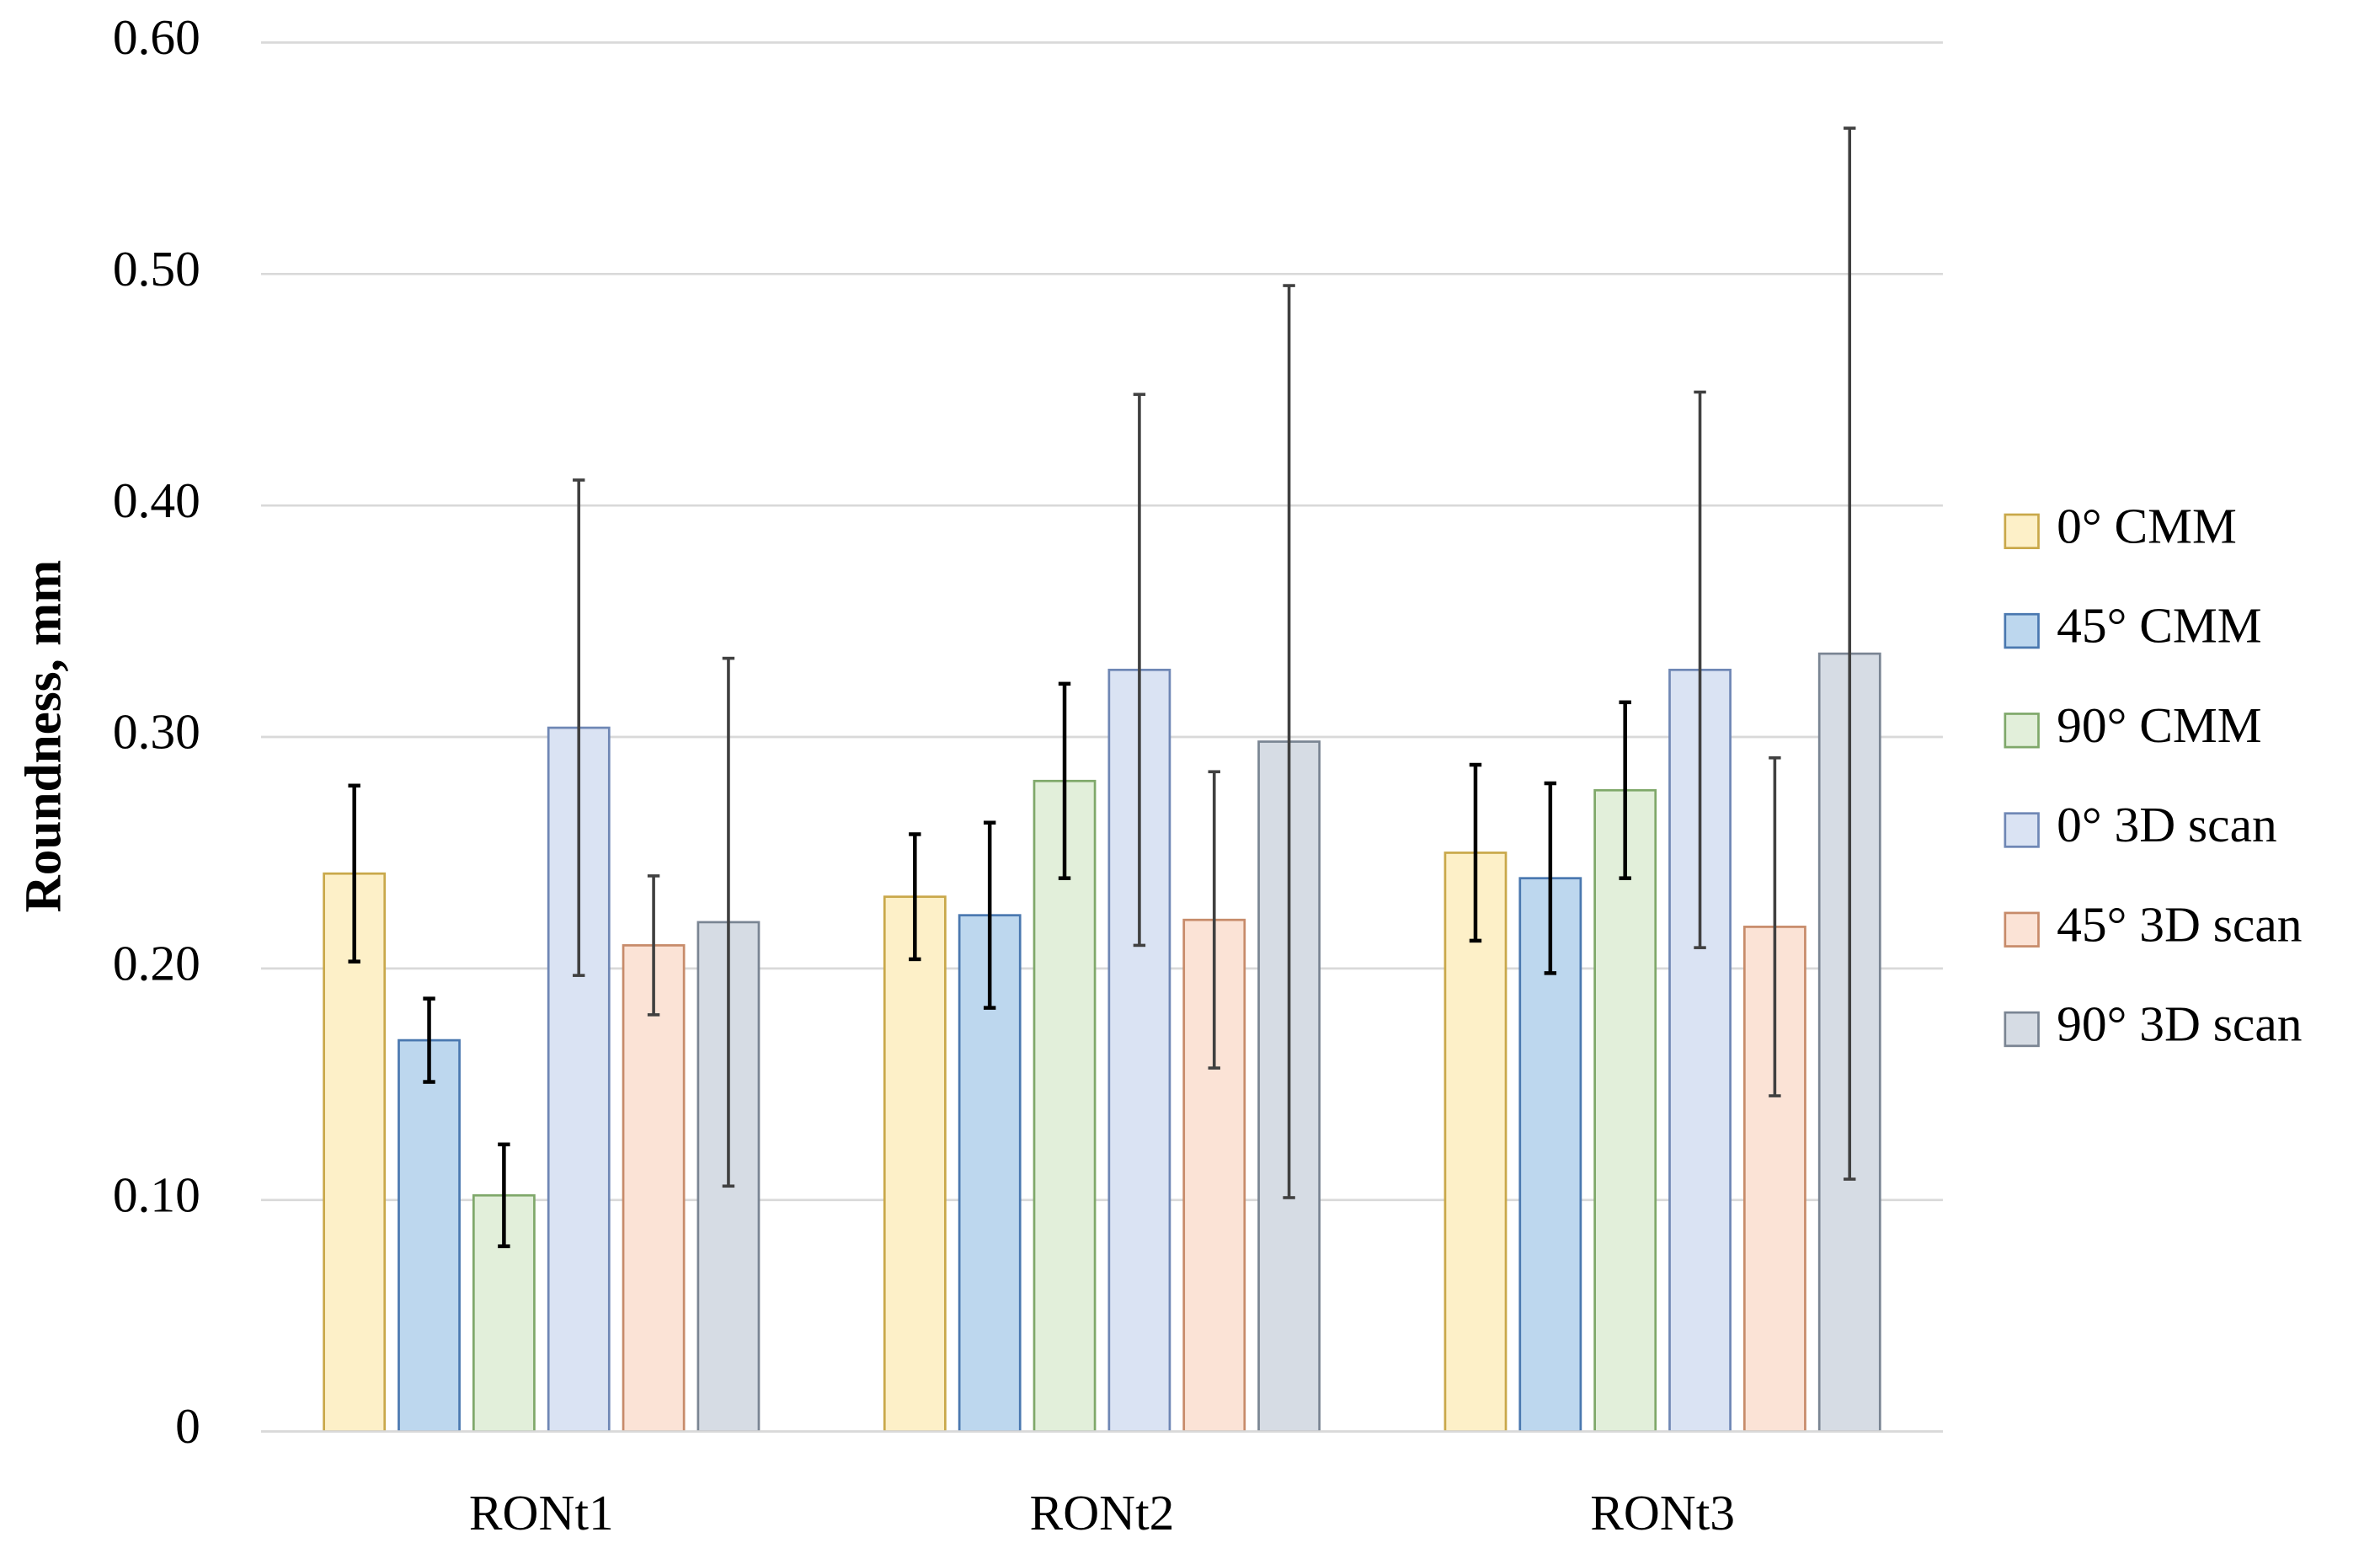 The height and width of the screenshot is (1559, 2380). Describe the element at coordinates (2167, 824) in the screenshot. I see `legend-label: 0° 3D scan` at that location.